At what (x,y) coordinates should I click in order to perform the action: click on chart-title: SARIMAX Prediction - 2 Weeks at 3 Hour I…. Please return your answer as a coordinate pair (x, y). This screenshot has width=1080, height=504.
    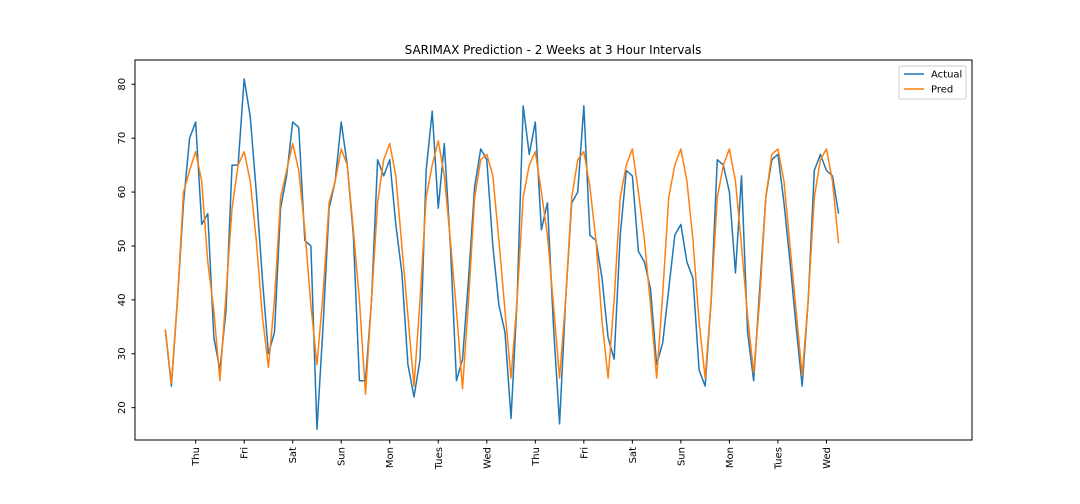
    Looking at the image, I should click on (553, 50).